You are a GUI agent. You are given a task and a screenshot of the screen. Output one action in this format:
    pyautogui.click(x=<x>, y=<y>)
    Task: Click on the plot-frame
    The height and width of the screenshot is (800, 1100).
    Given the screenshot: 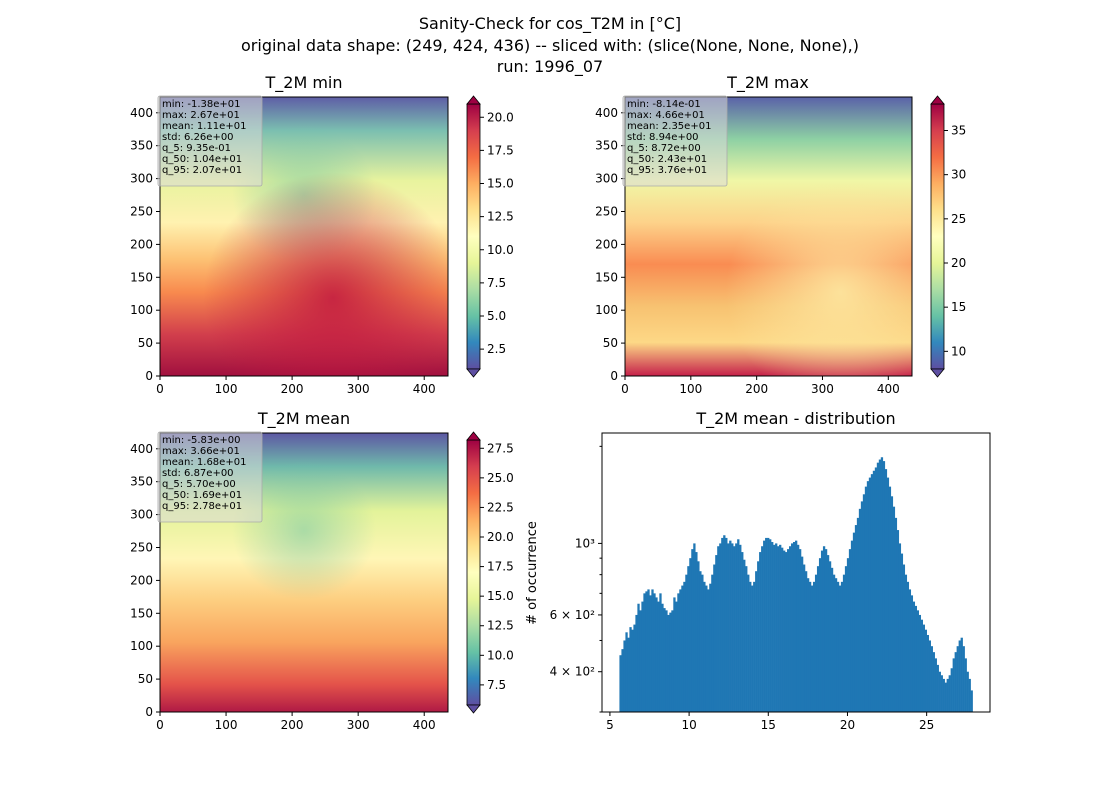 What is the action you would take?
    pyautogui.click(x=768, y=236)
    